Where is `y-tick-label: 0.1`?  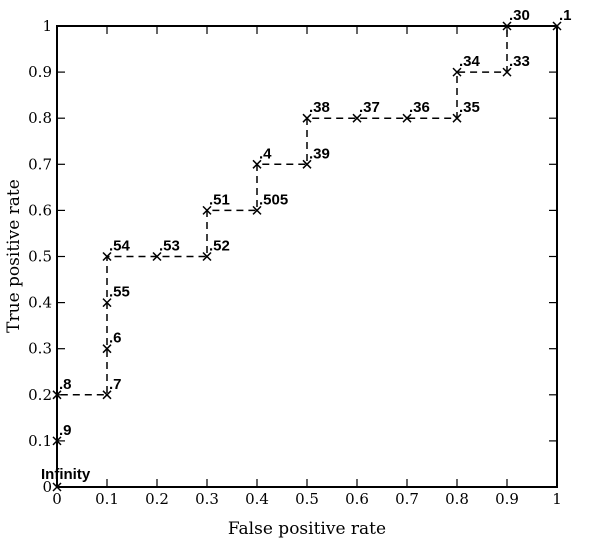 y-tick-label: 0.1 is located at coordinates (40, 441).